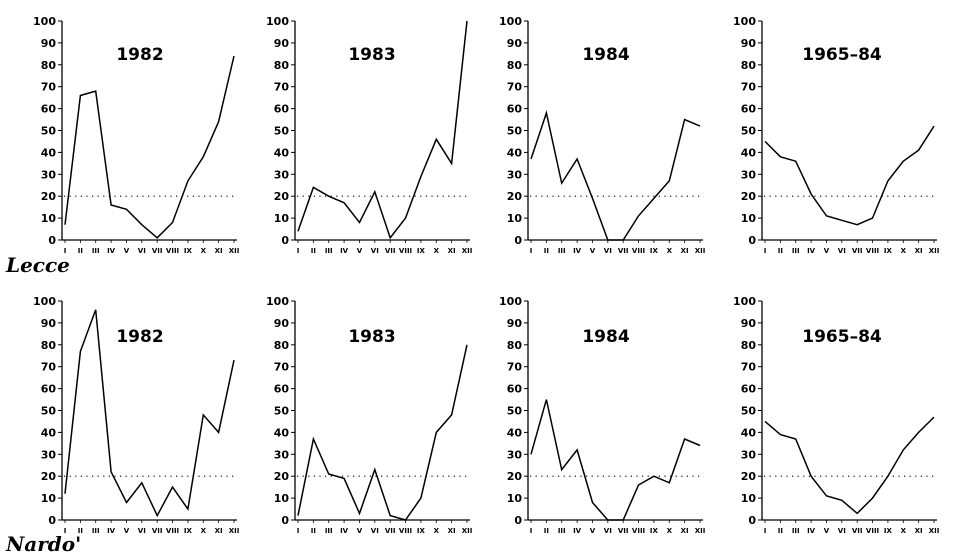  What do you see at coordinates (608, 531) in the screenshot?
I see `panel-2-3-x-tick-label: VI` at bounding box center [608, 531].